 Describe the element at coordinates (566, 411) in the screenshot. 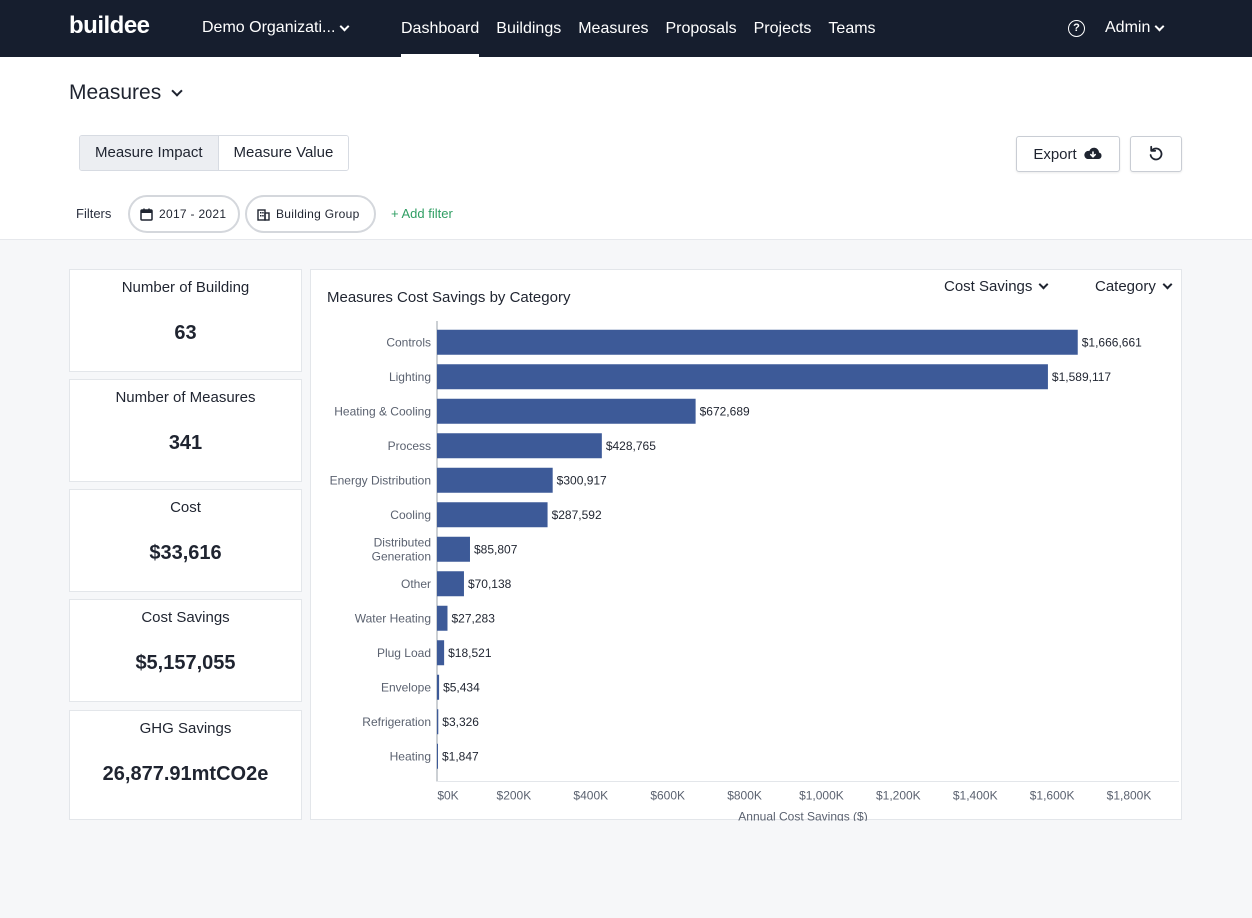

I see `bar-heating-cooling` at that location.